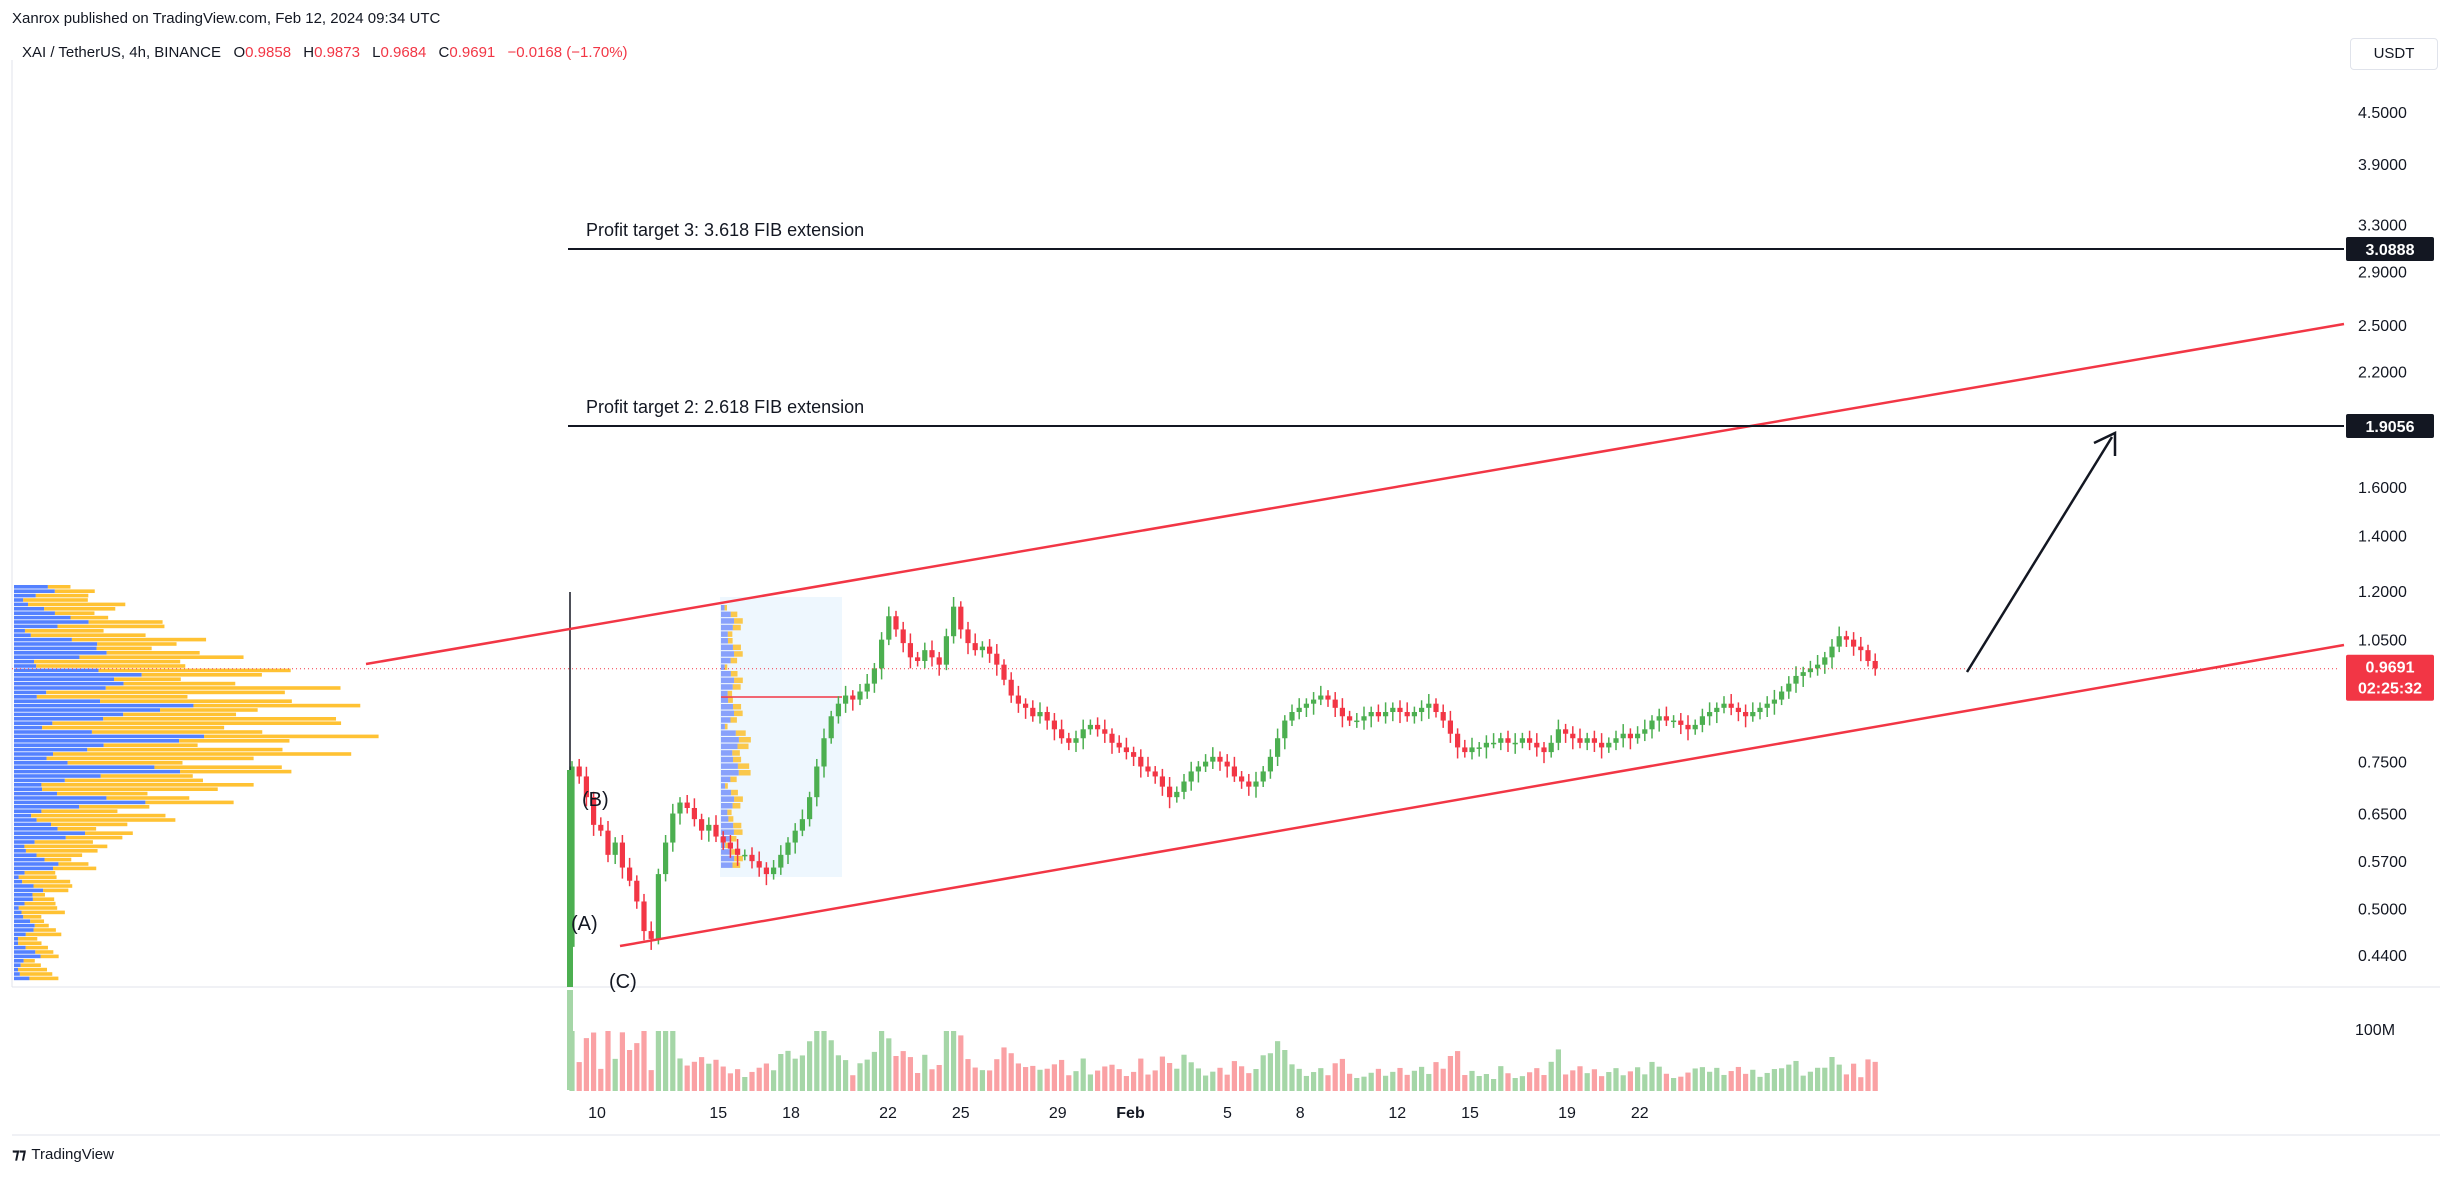  What do you see at coordinates (2390, 677) in the screenshot?
I see `last-price-tag` at bounding box center [2390, 677].